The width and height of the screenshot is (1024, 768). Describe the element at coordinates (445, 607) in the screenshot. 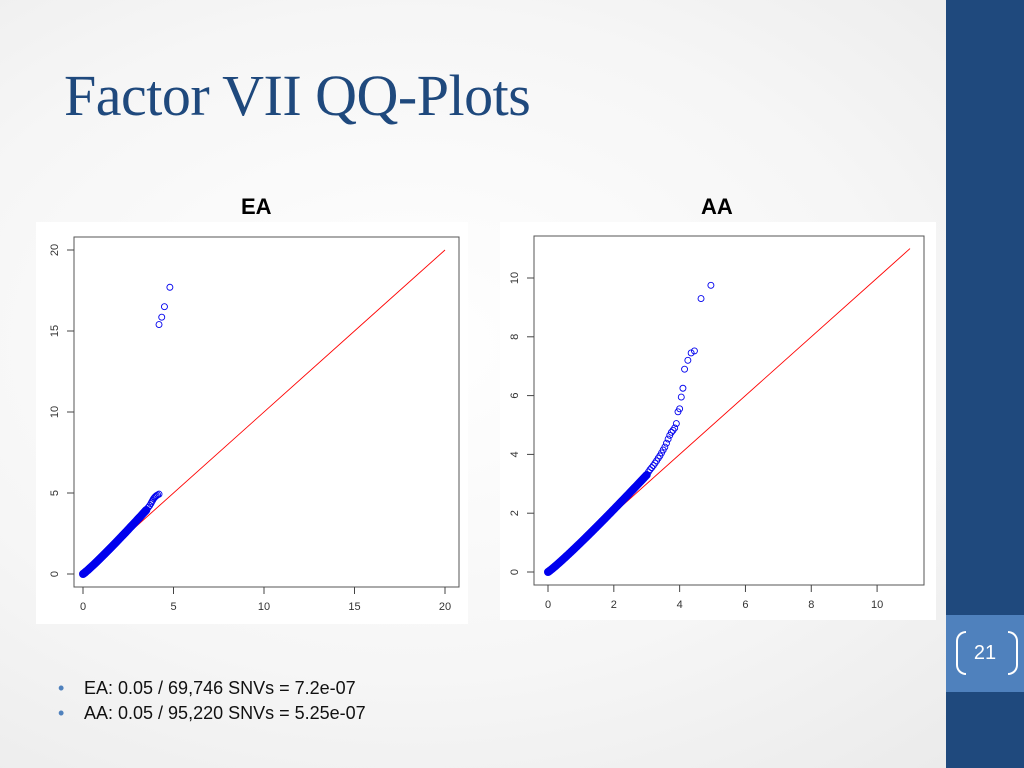

I see `x-tick-label: 20` at that location.